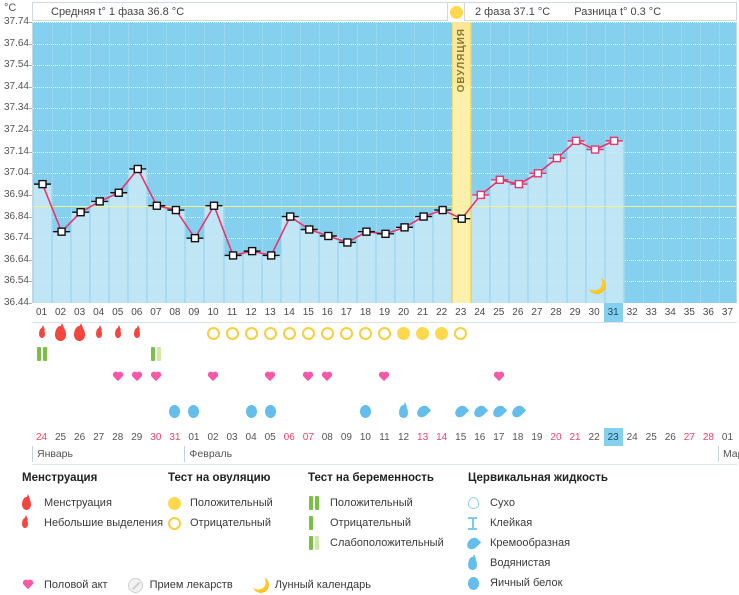  Describe the element at coordinates (727, 437) in the screenshot. I see `calendar-date-cell: 01` at that location.